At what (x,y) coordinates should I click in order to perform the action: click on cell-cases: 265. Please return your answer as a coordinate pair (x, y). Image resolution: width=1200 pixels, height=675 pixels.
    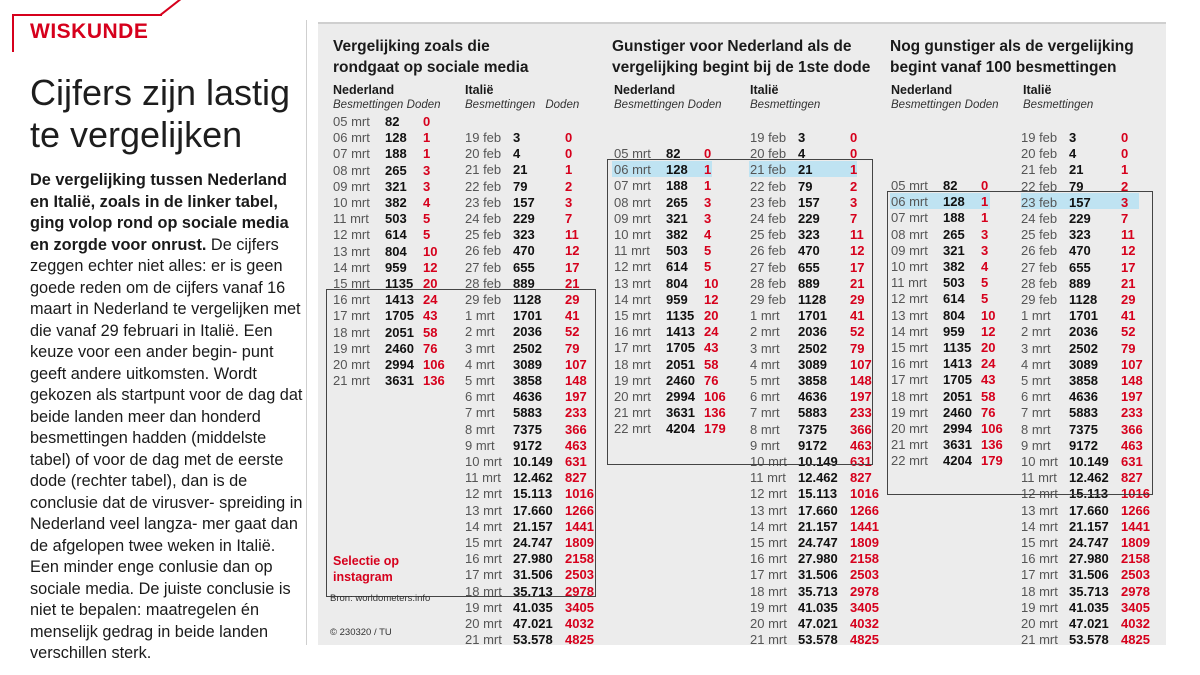
    Looking at the image, I should click on (677, 202).